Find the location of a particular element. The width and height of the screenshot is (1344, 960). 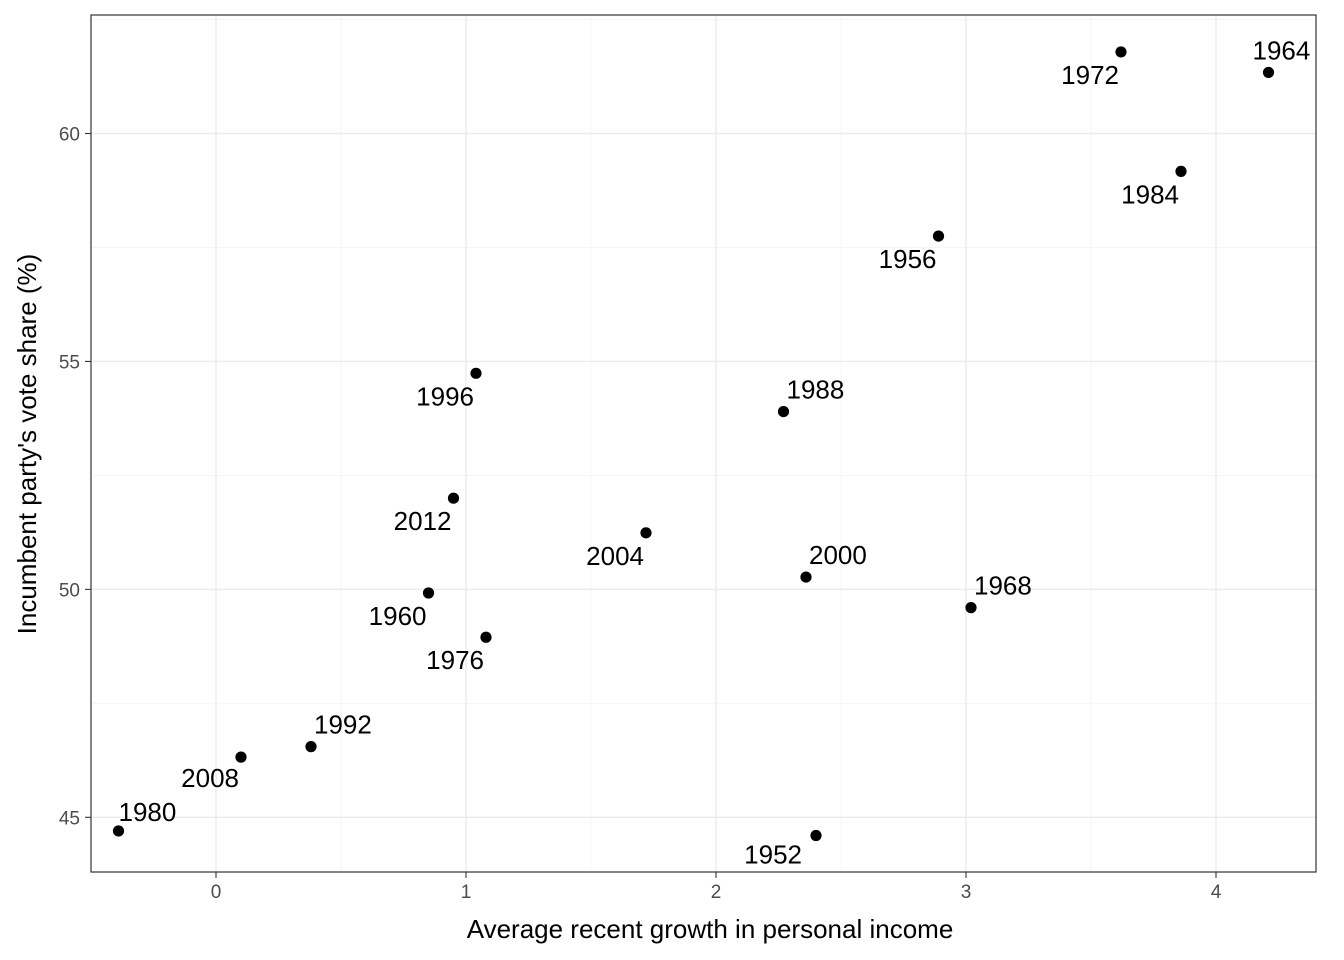

y-tick-label: 60 is located at coordinates (69, 135).